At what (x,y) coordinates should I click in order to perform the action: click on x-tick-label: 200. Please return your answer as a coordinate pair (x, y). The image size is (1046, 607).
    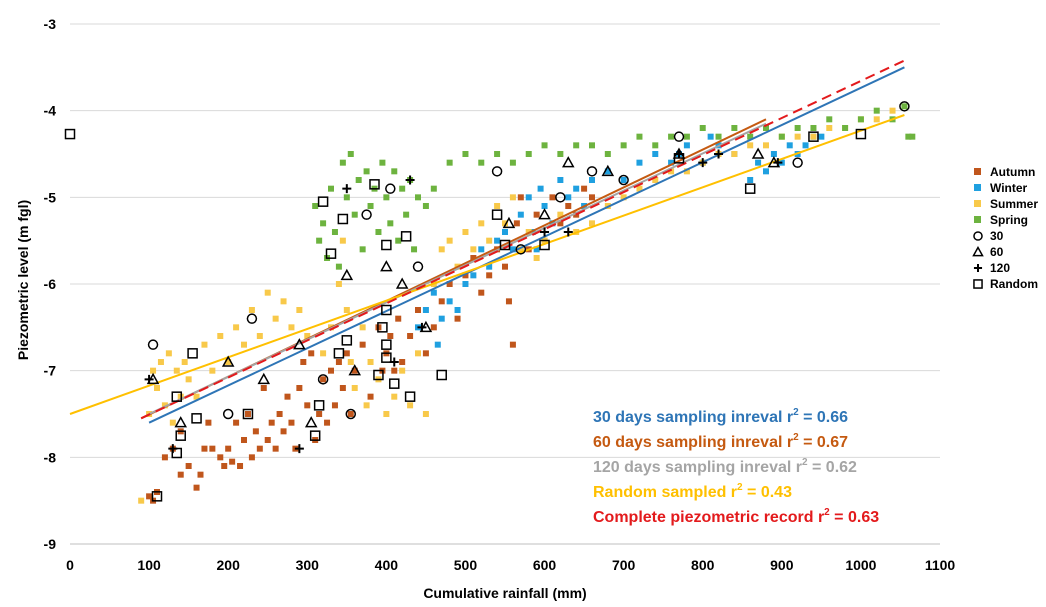
    Looking at the image, I should click on (229, 565).